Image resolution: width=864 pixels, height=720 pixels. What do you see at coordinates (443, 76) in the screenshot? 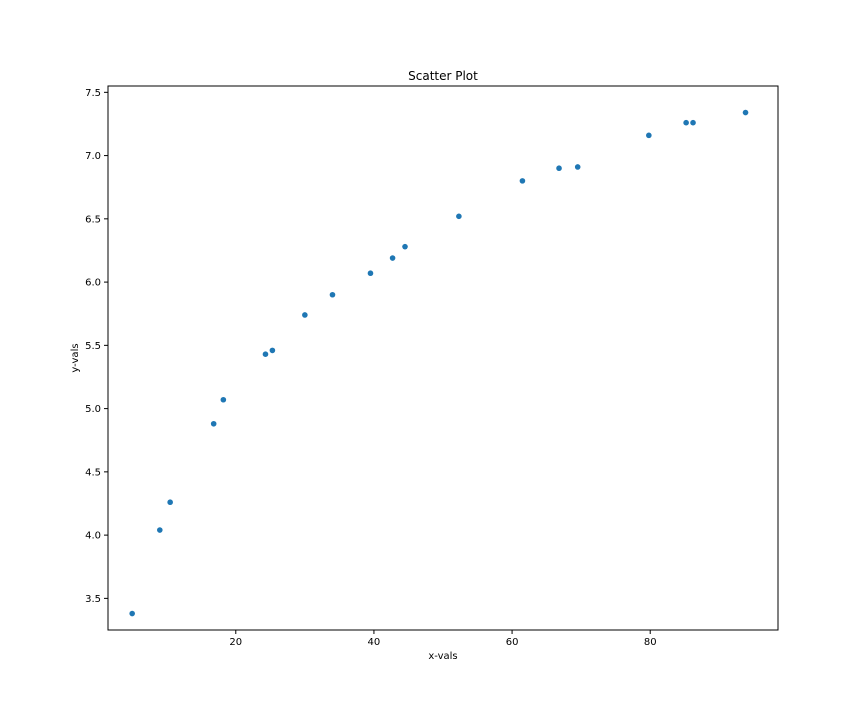
I see `chart-title: Scatter Plot` at bounding box center [443, 76].